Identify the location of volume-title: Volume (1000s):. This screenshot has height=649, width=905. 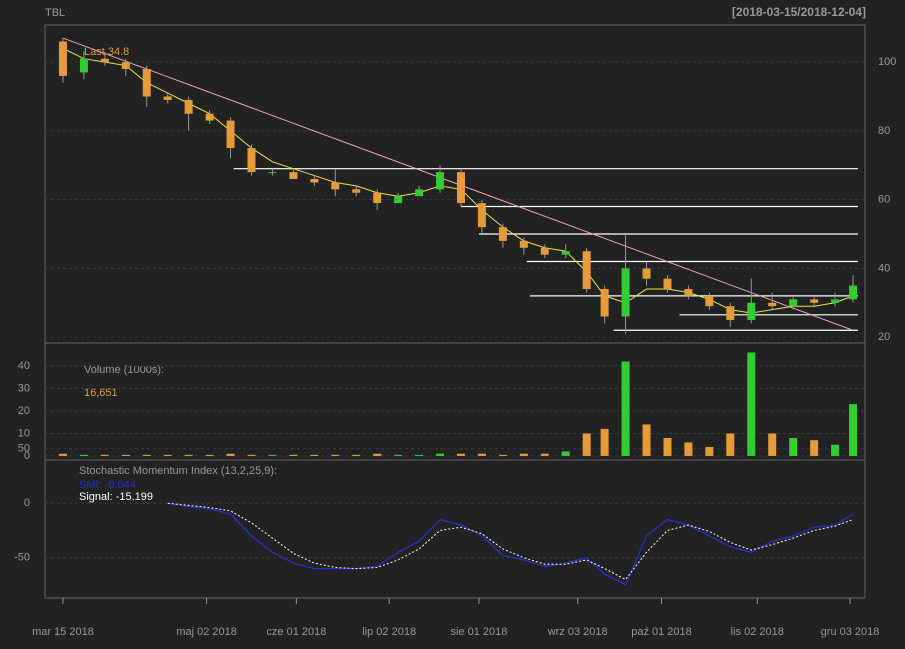
(124, 370).